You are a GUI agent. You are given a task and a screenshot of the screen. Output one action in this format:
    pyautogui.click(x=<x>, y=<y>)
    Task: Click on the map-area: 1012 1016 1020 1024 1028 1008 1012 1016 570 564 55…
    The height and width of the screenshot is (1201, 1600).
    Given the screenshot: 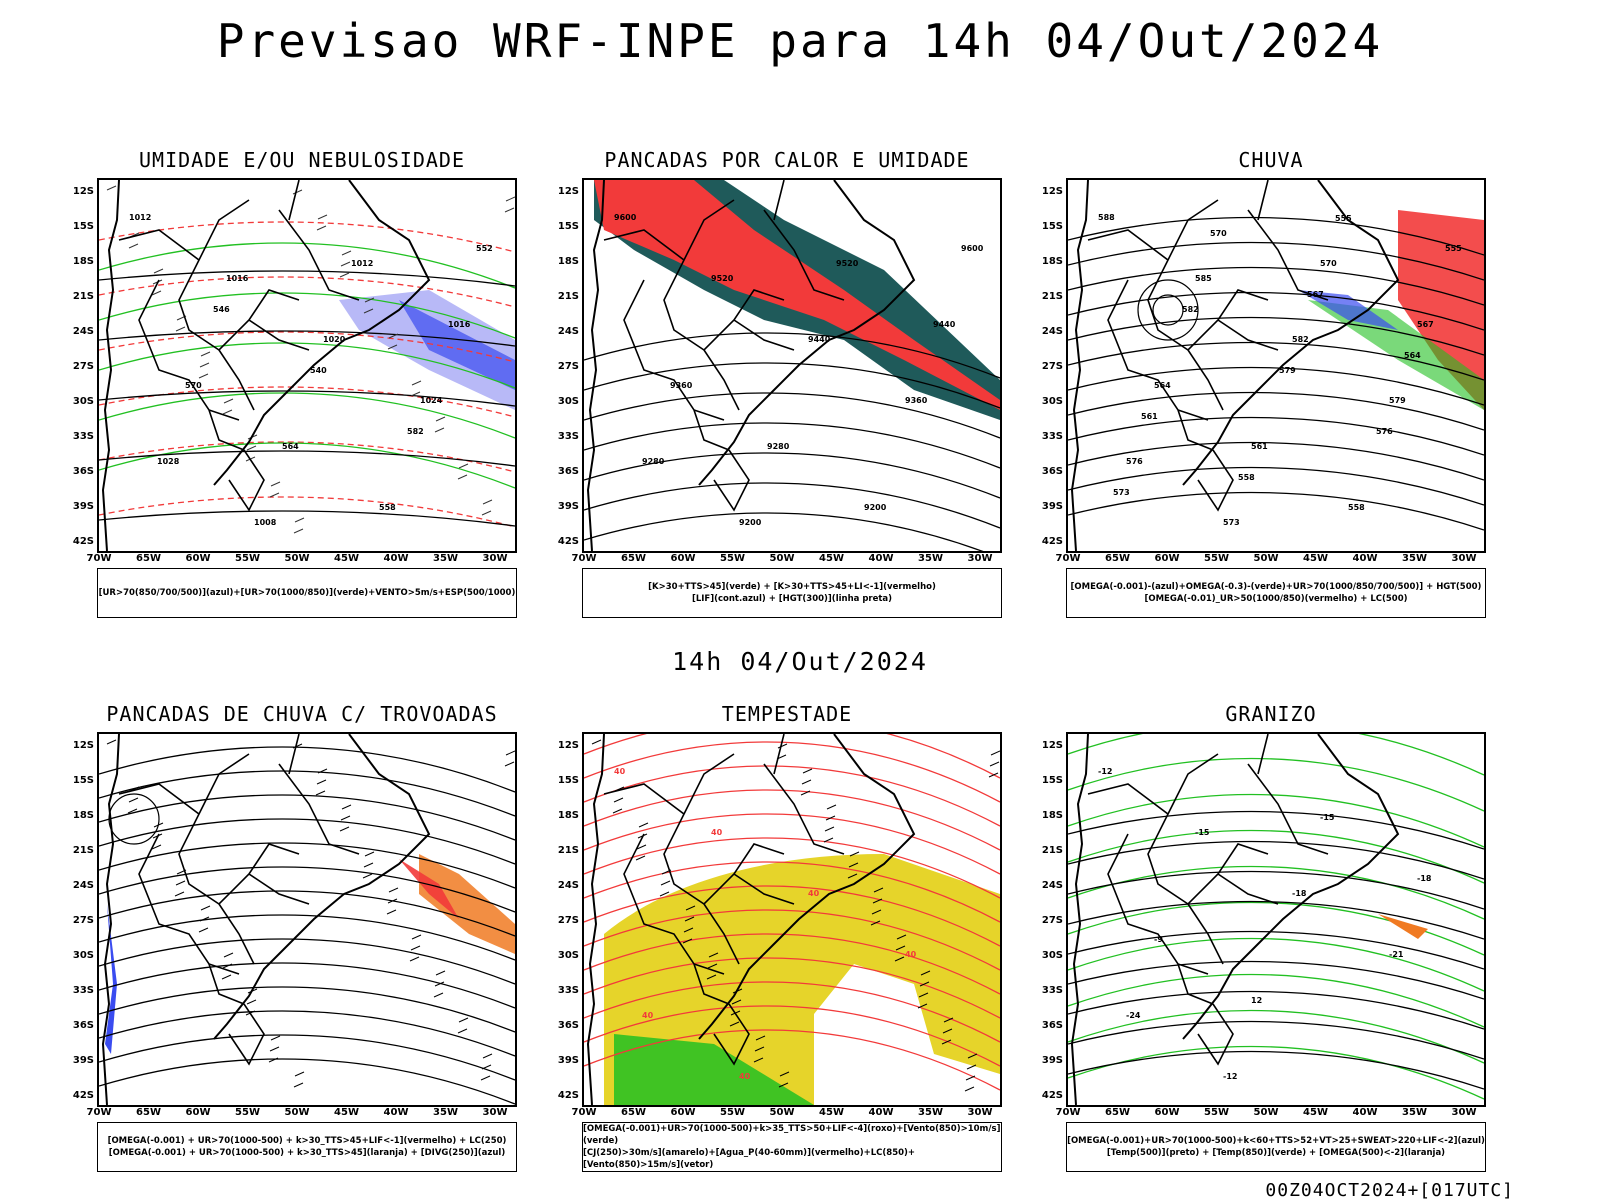 What is the action you would take?
    pyautogui.click(x=307, y=365)
    